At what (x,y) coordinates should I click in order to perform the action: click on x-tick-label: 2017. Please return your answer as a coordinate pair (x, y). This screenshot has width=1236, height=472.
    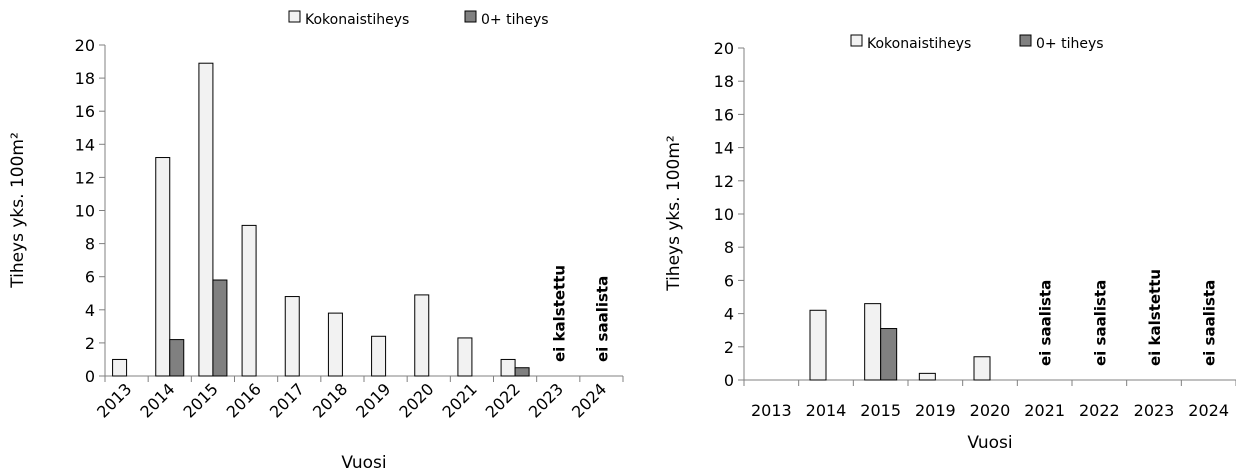
    Looking at the image, I should click on (287, 400).